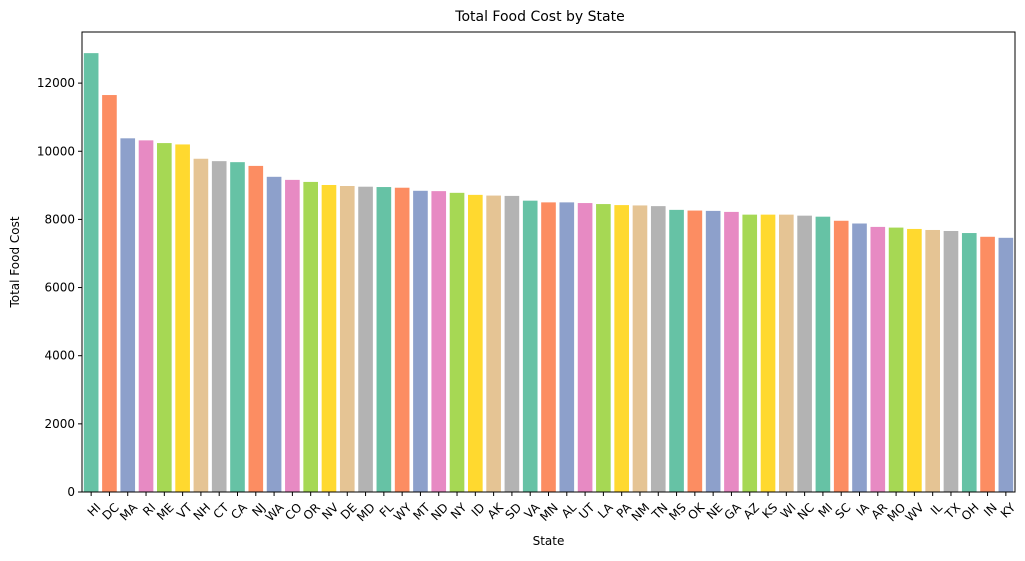 The width and height of the screenshot is (1025, 561). Describe the element at coordinates (548, 347) in the screenshot. I see `bar-mn` at that location.